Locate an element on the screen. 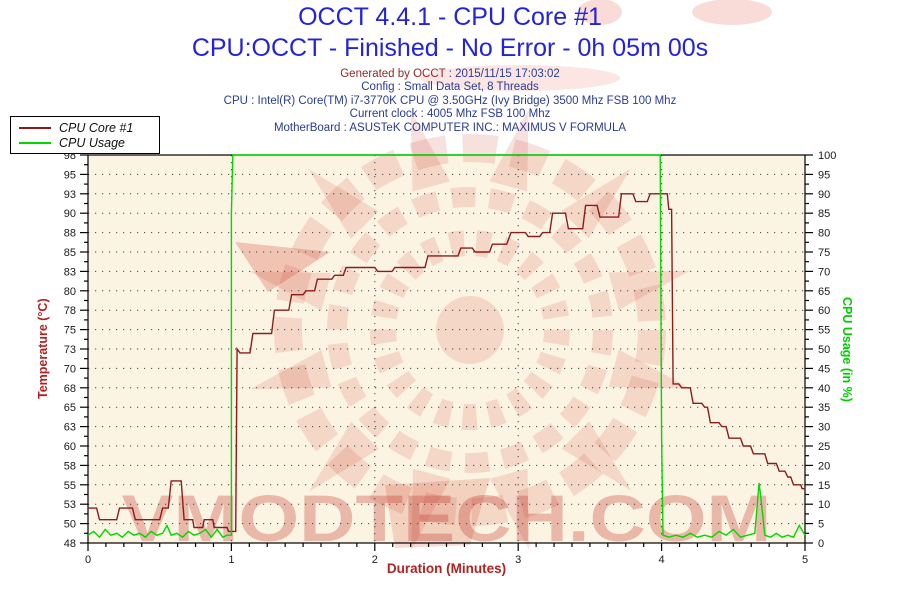 The height and width of the screenshot is (600, 900). legend-item-cpu-usage: CPU Usage is located at coordinates (85, 142).